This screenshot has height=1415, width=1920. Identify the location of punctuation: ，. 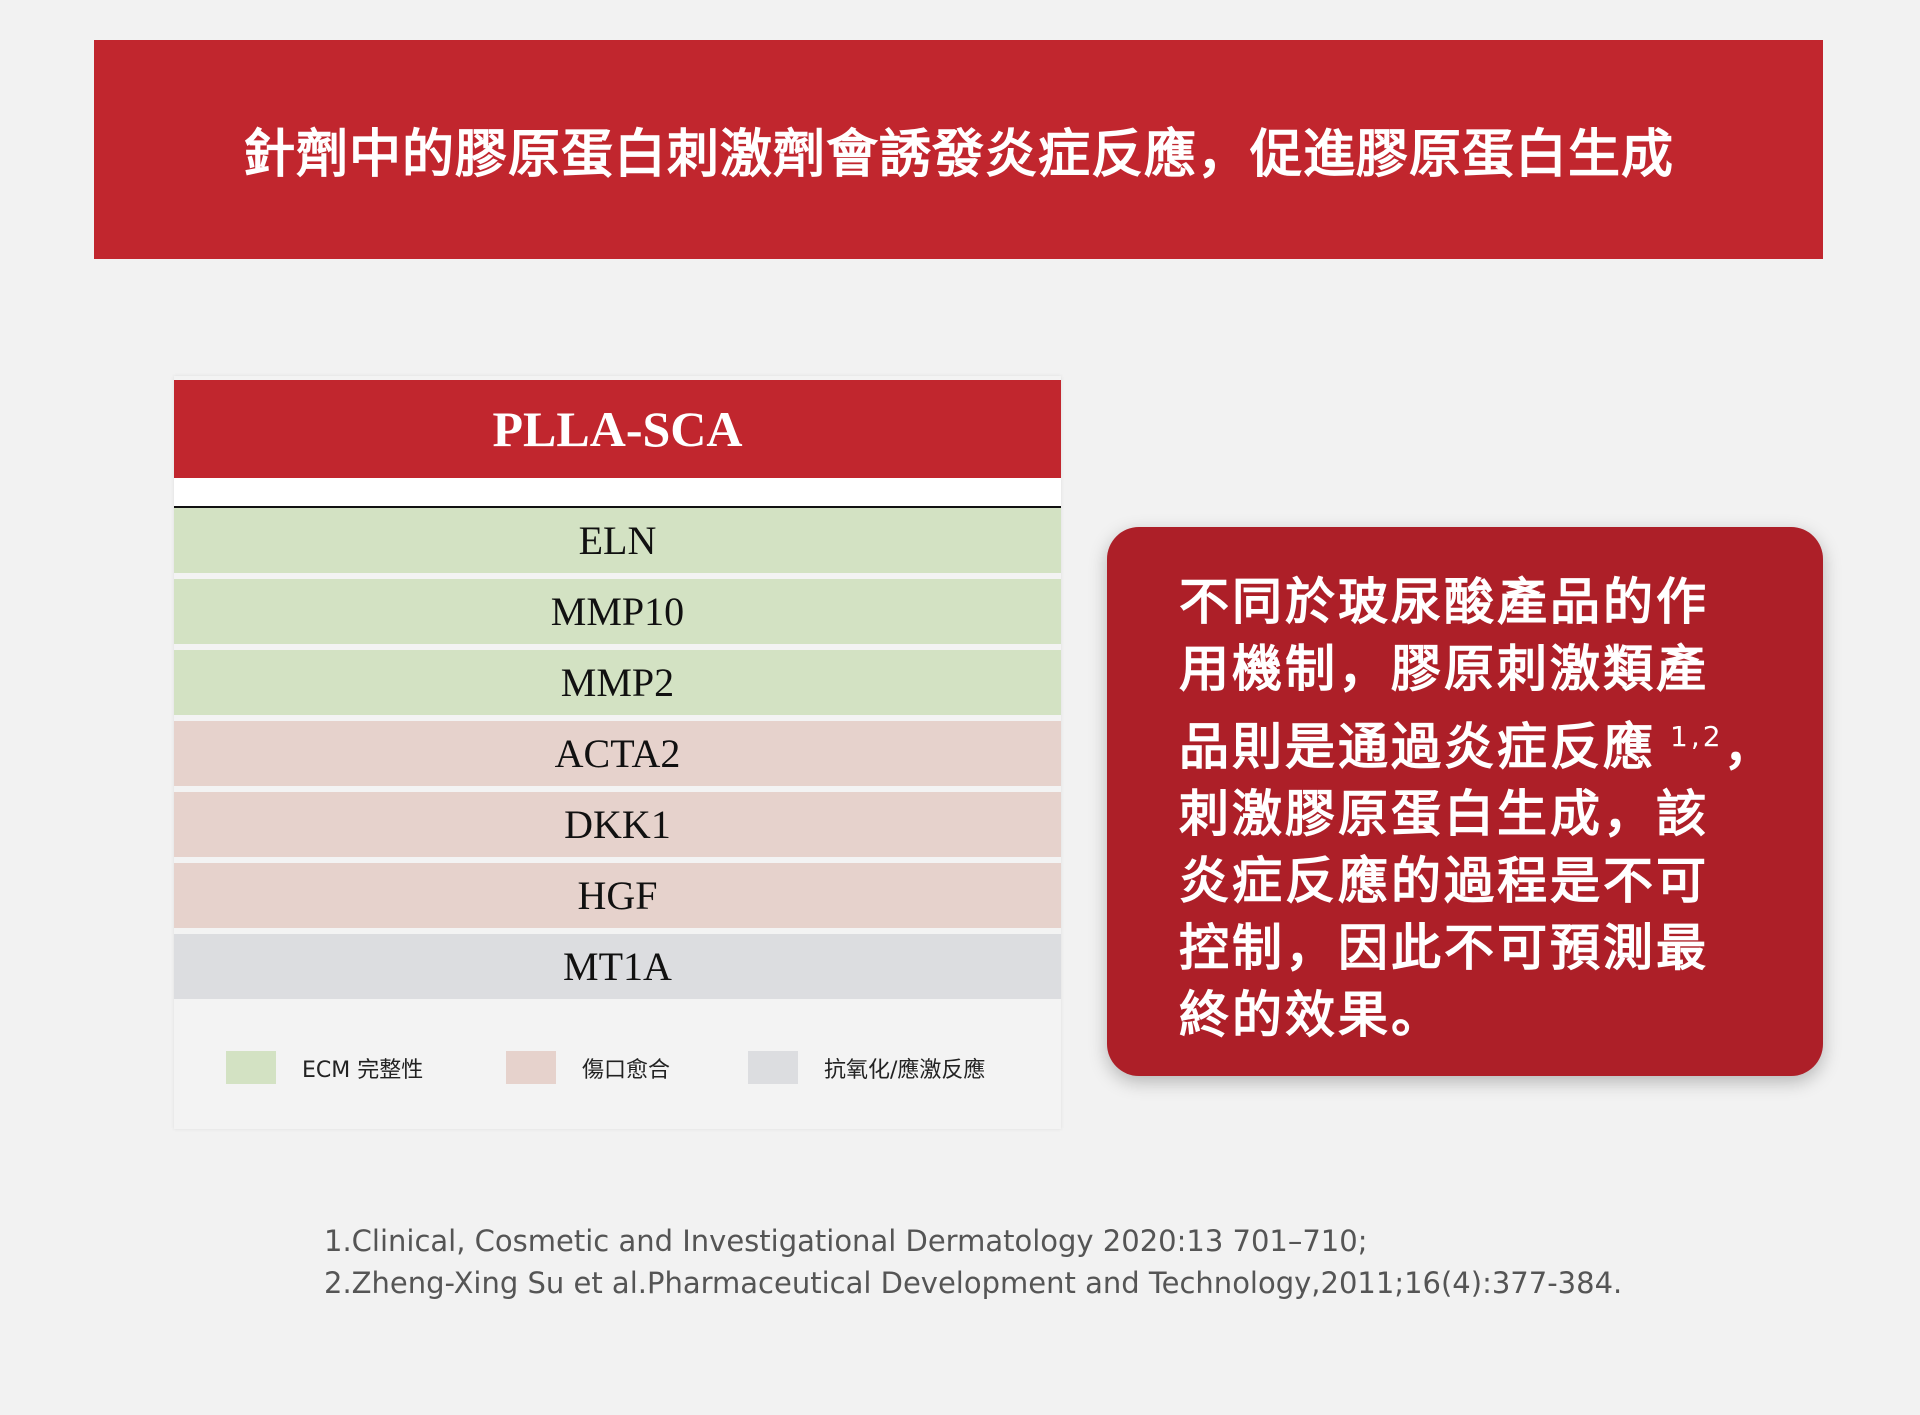
(1750, 747).